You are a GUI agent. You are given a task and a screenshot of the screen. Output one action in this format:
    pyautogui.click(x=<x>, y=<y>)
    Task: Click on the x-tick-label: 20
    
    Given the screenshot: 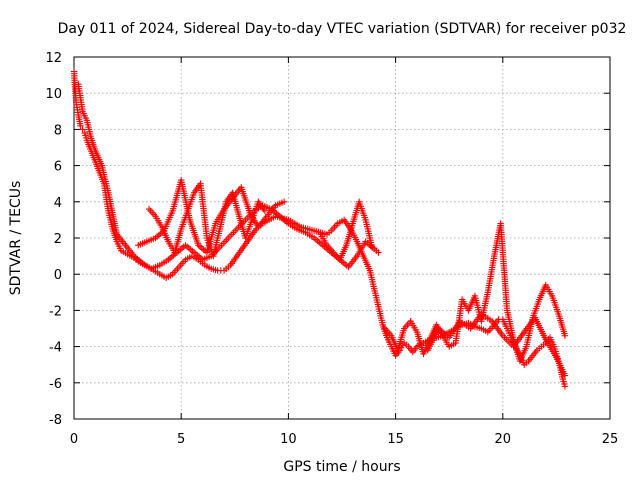 What is the action you would take?
    pyautogui.click(x=503, y=439)
    